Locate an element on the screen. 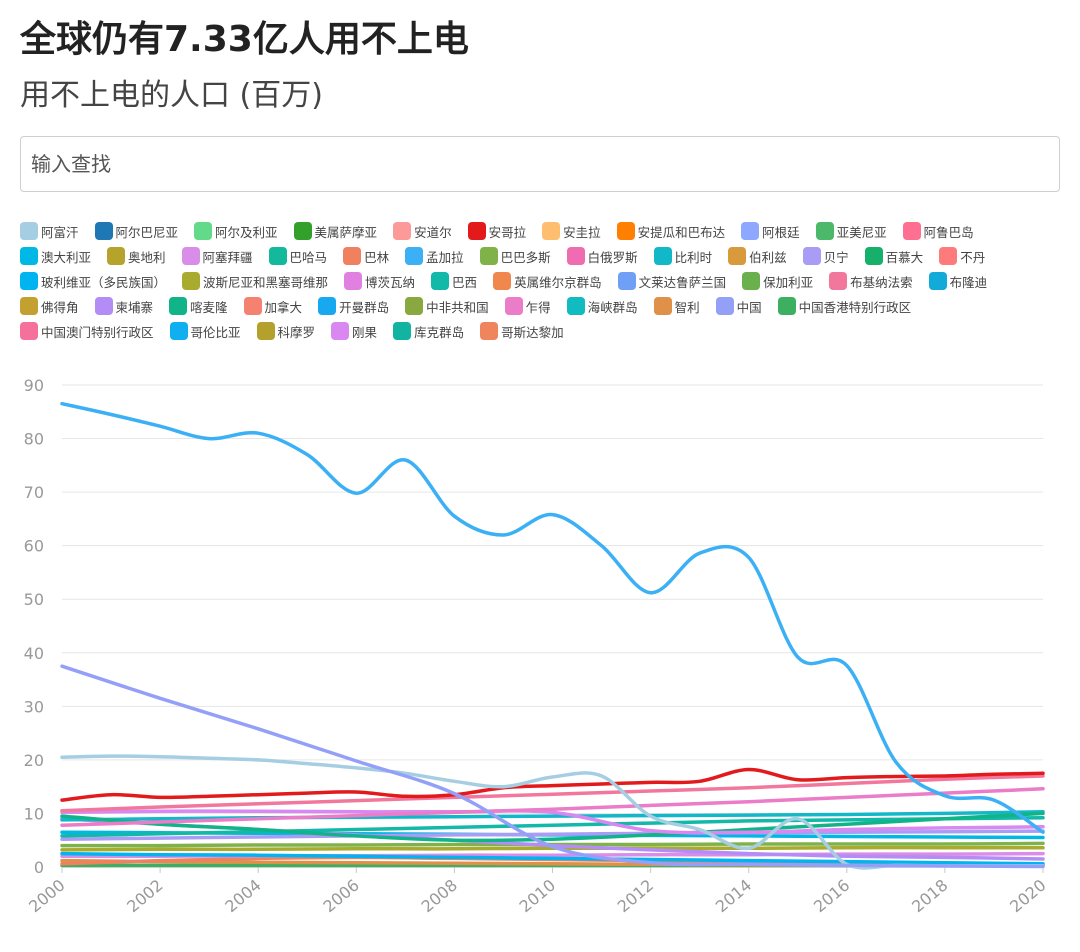 The image size is (1080, 952). legend-item: 博茨瓦纳 is located at coordinates (379, 281).